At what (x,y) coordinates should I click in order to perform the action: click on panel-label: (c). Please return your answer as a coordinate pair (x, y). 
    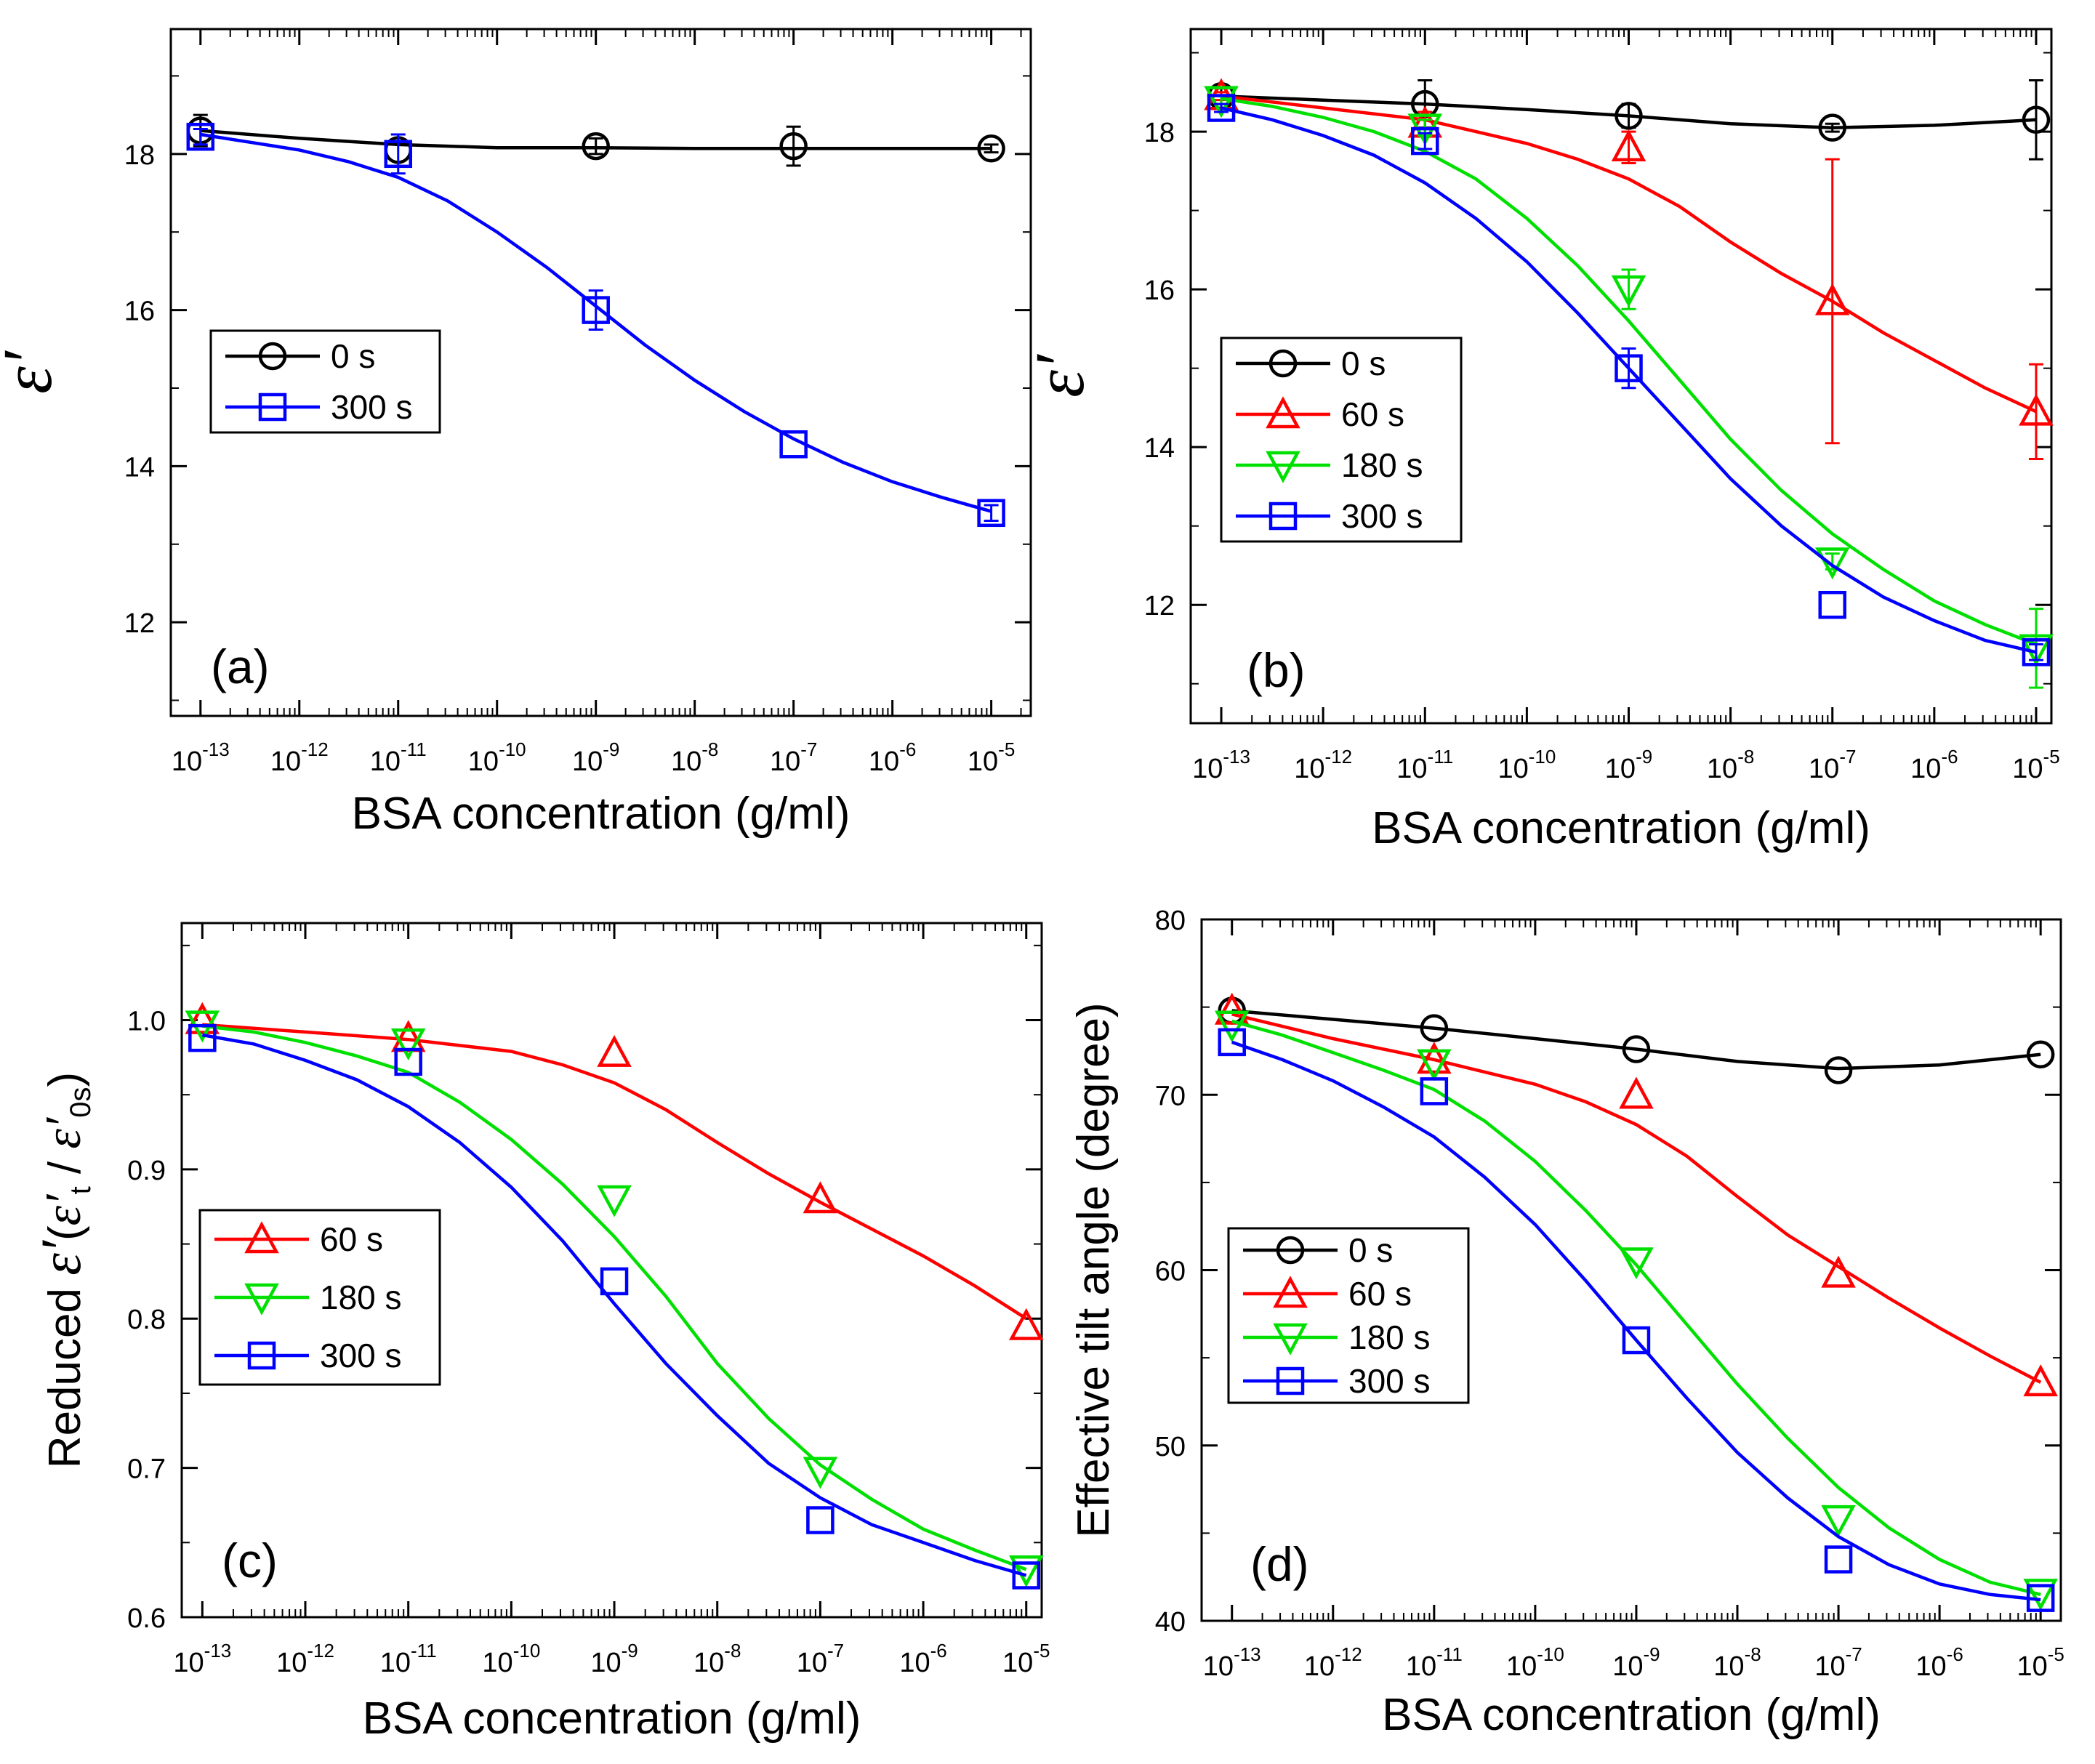
    Looking at the image, I should click on (250, 1560).